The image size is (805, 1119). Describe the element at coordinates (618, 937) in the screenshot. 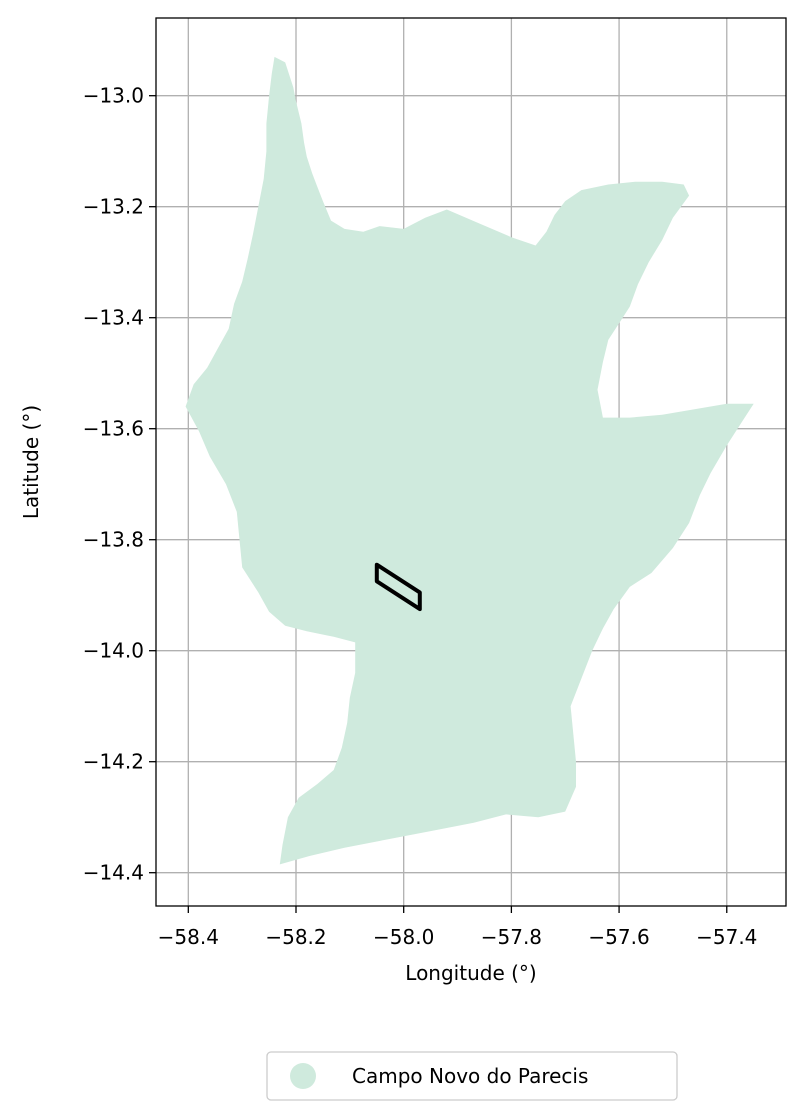

I see `x-tick-label: −57.6` at that location.